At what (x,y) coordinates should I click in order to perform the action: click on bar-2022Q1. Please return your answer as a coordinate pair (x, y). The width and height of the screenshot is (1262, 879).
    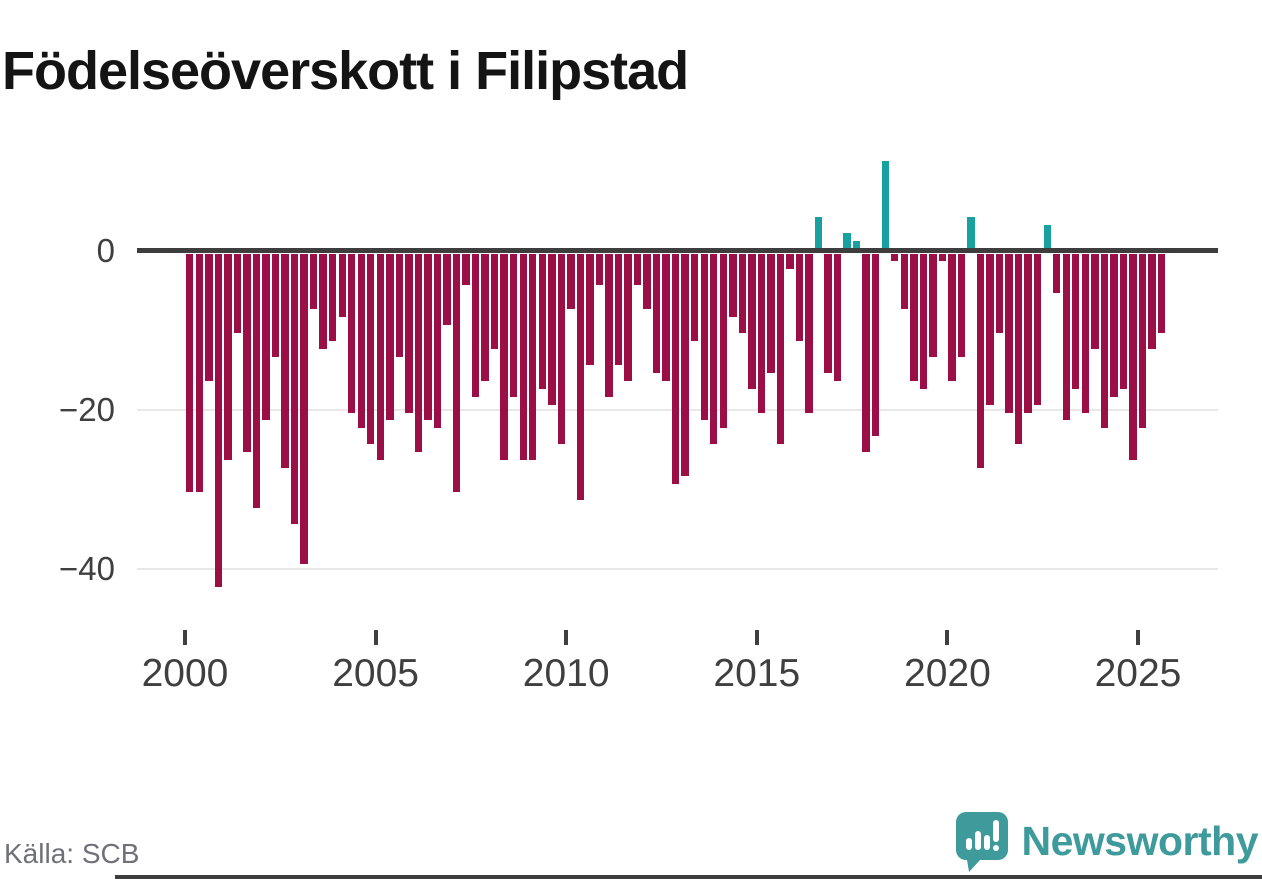
    Looking at the image, I should click on (1028, 333).